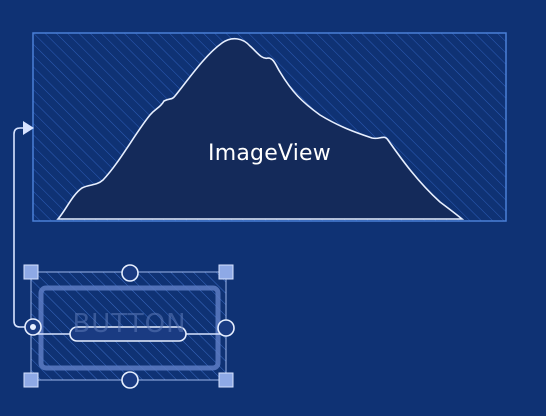  I want to click on rounded-bar-handle-icon, so click(128, 334).